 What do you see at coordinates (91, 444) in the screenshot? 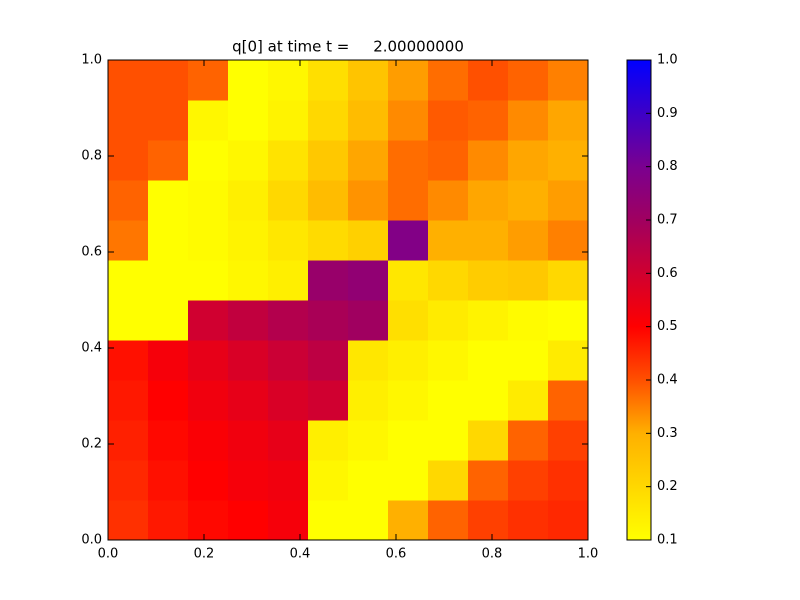
I see `y-tick-label: 0.2` at bounding box center [91, 444].